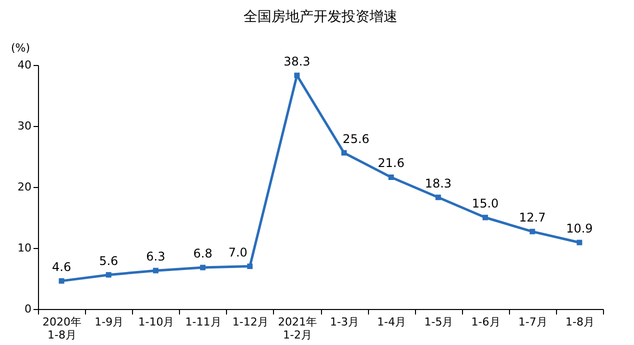 This screenshot has height=345, width=634. Describe the element at coordinates (28, 309) in the screenshot. I see `y-tick-label: 0` at that location.